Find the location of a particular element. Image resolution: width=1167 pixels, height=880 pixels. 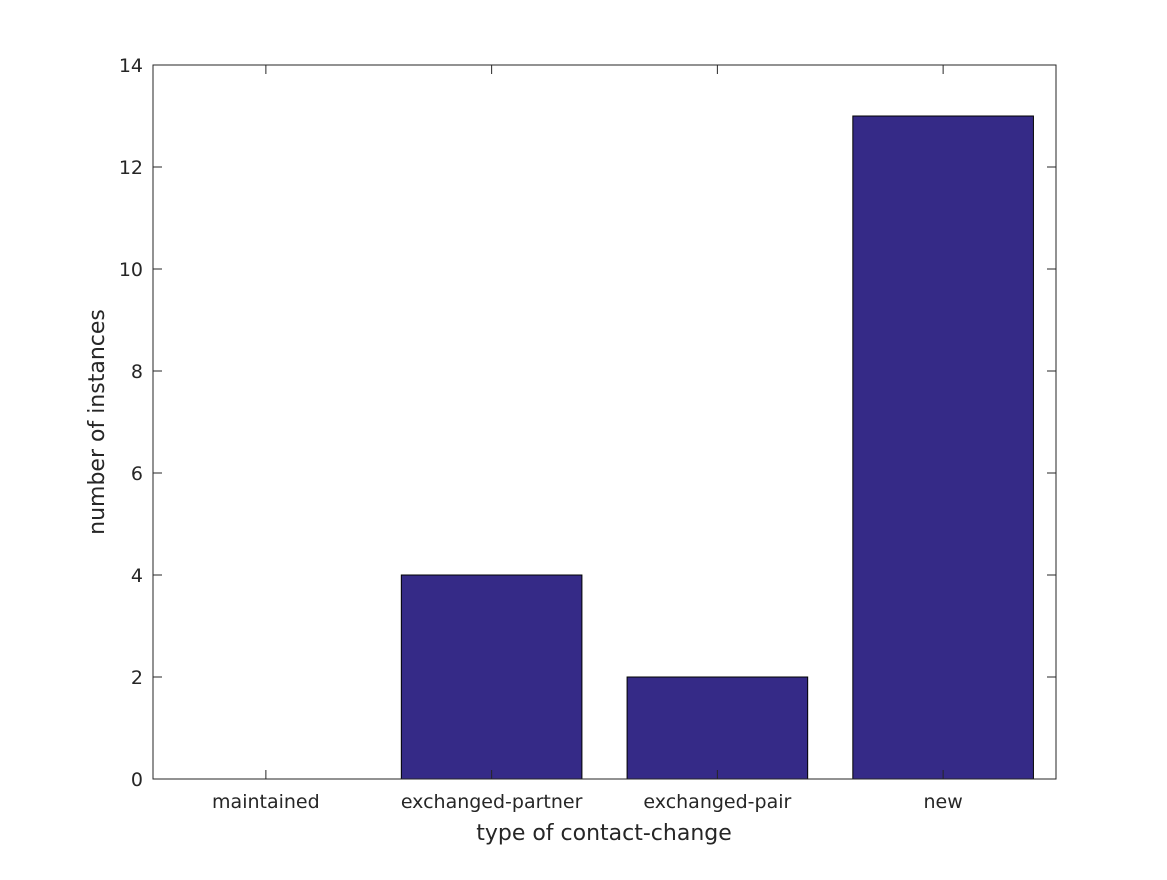

y-tick-label: 0 is located at coordinates (137, 780).